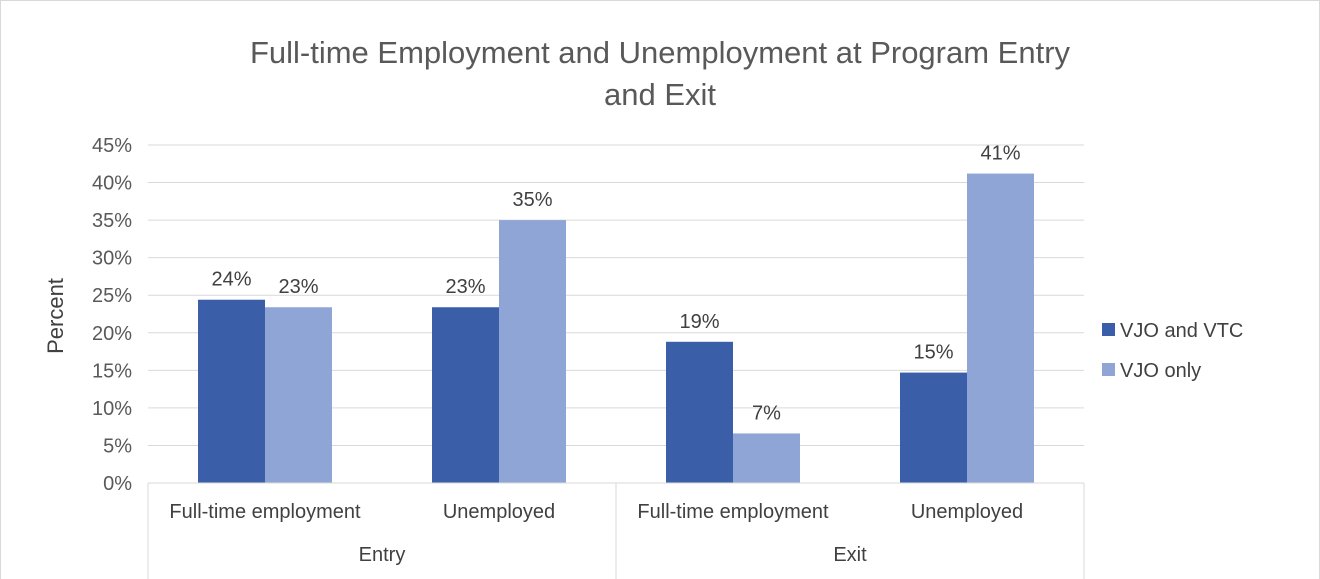  What do you see at coordinates (660, 94) in the screenshot?
I see `chart-title-line-2: and Exit` at bounding box center [660, 94].